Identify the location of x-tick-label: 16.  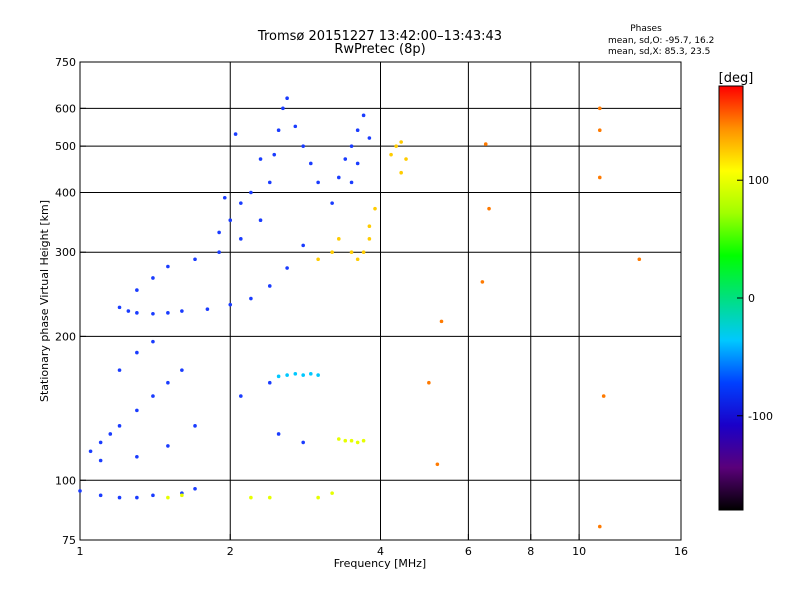
(681, 551).